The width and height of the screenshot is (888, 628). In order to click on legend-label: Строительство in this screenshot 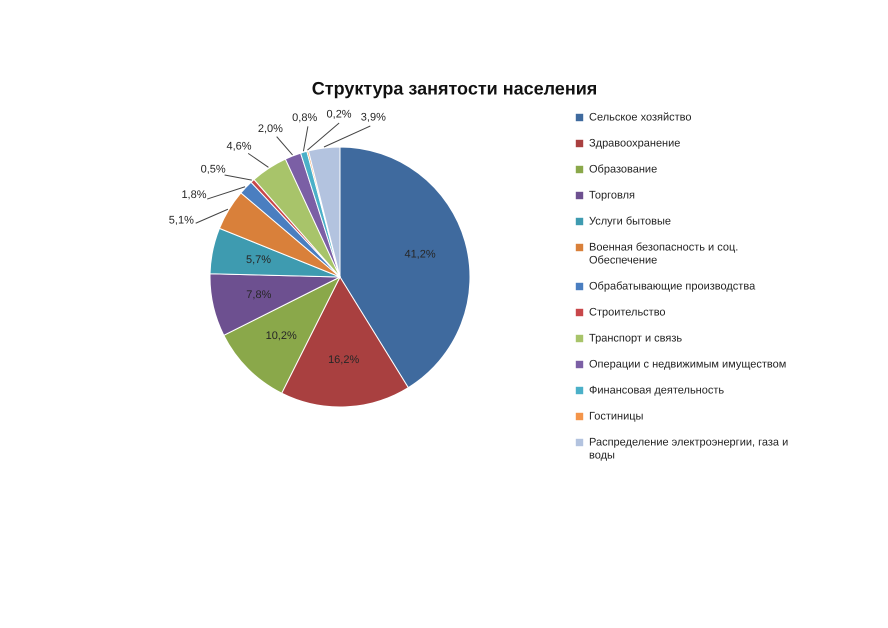, I will do `click(627, 312)`.